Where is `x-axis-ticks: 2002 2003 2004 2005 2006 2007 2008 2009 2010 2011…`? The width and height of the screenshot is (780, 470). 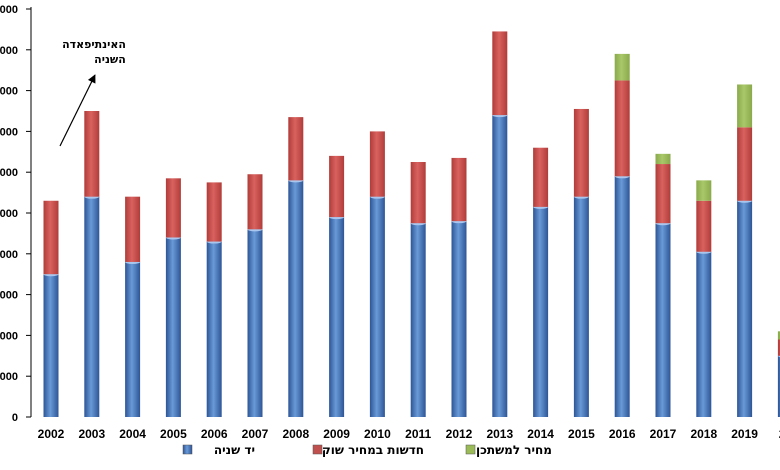
x-axis-ticks: 2002 2003 2004 2005 2006 2007 2008 2009 2010 2011… is located at coordinates (409, 434).